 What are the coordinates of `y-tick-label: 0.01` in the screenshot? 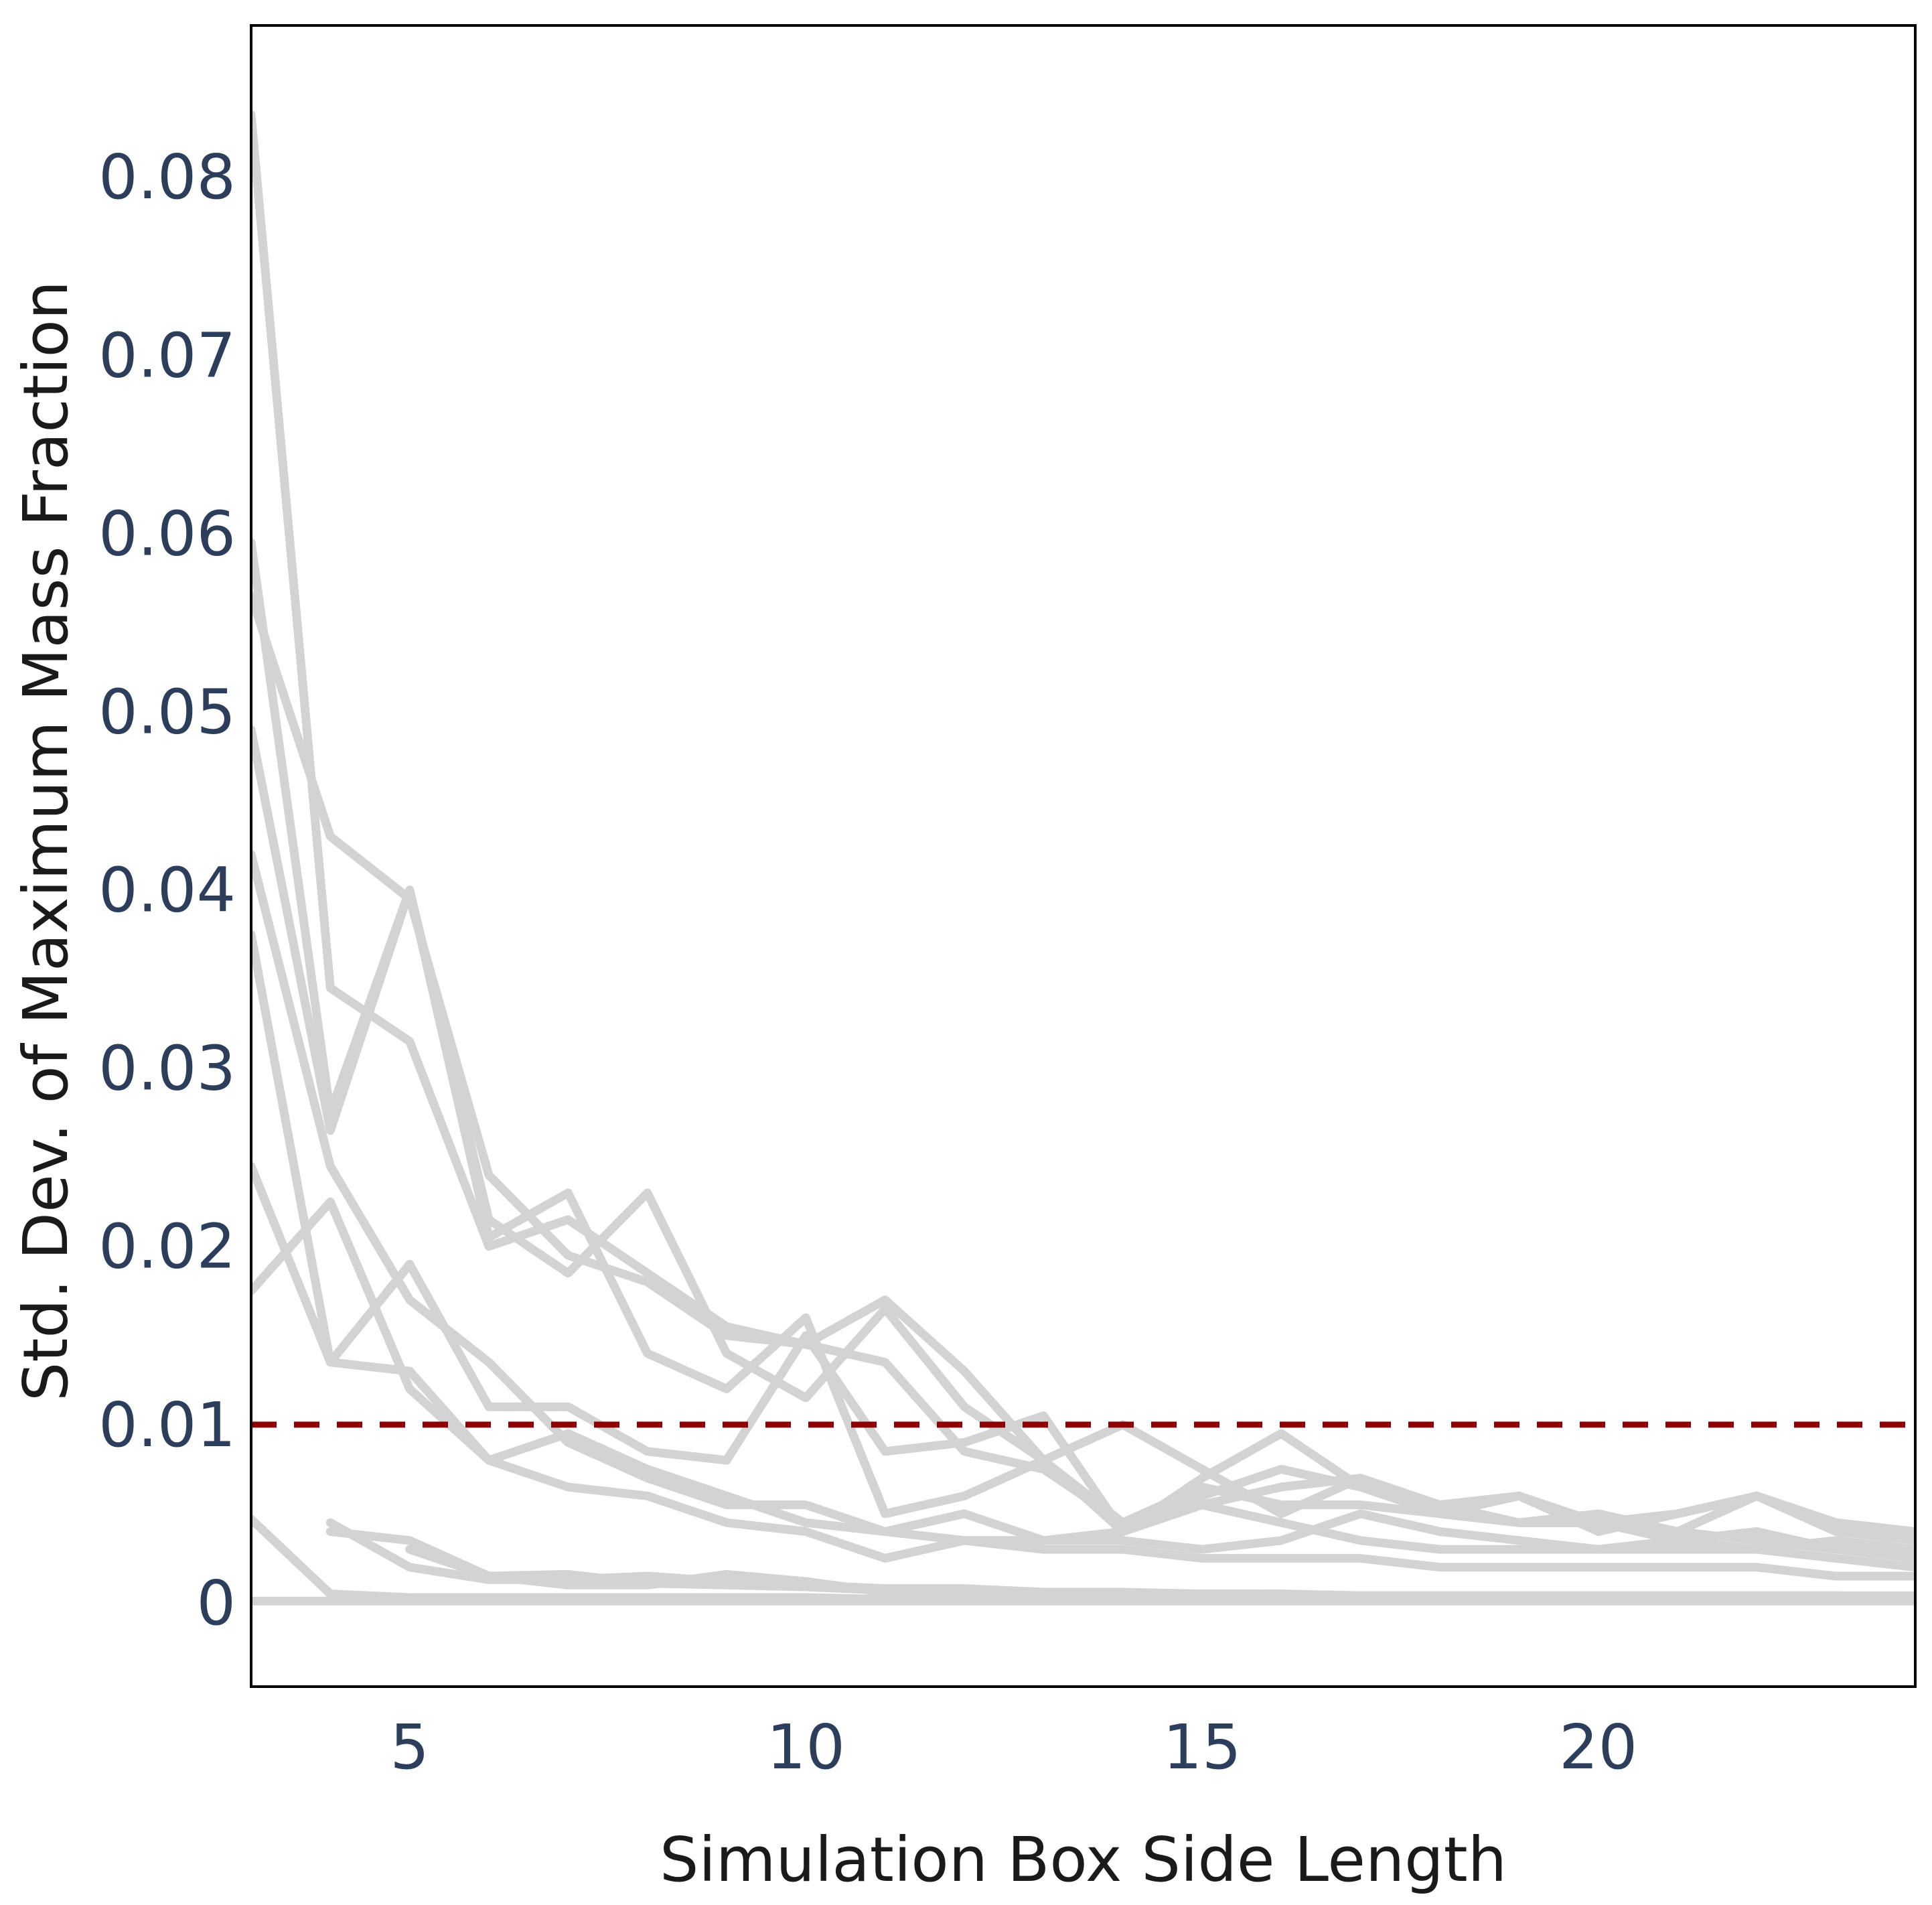 It's located at (167, 1425).